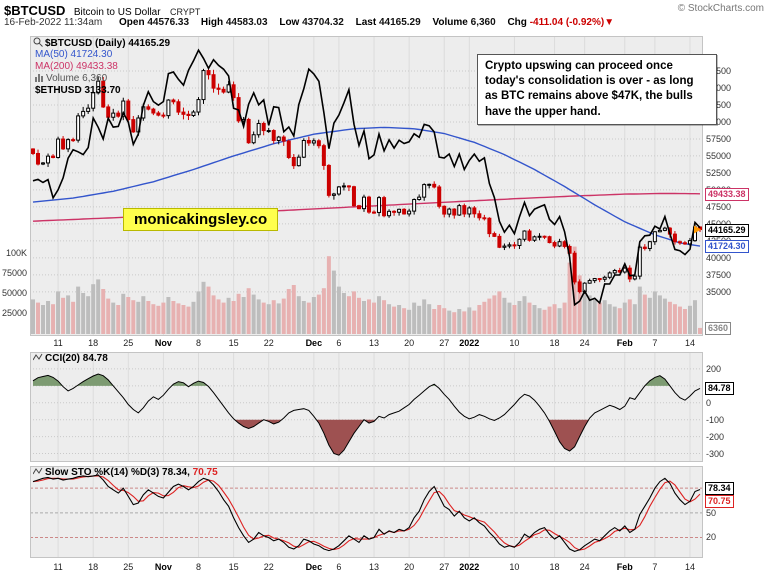 The height and width of the screenshot is (586, 770). What do you see at coordinates (711, 537) in the screenshot?
I see `sto-axis-label: 20` at bounding box center [711, 537].